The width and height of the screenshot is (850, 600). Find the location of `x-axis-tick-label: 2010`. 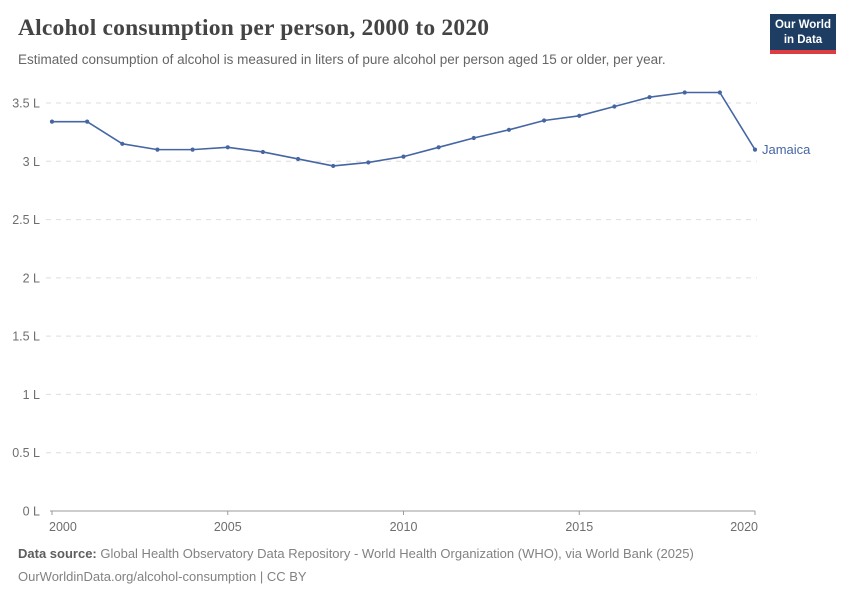

x-axis-tick-label: 2010 is located at coordinates (404, 527).